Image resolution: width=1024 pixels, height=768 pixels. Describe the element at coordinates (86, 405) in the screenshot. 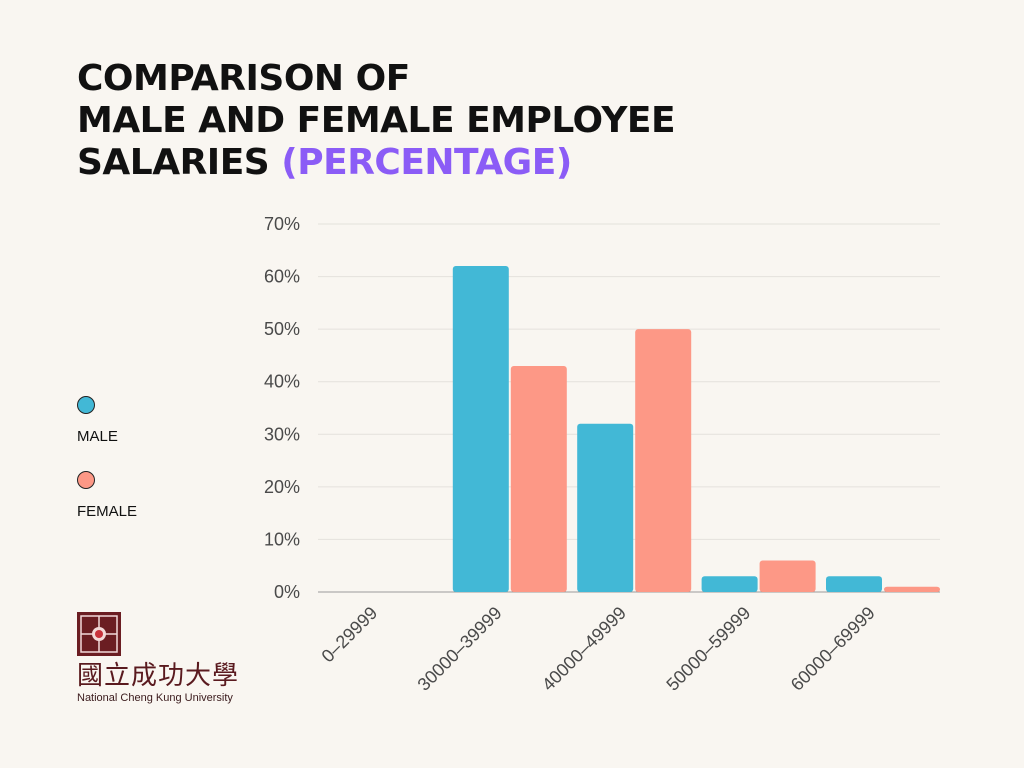

I see `legend-swatch-male` at that location.